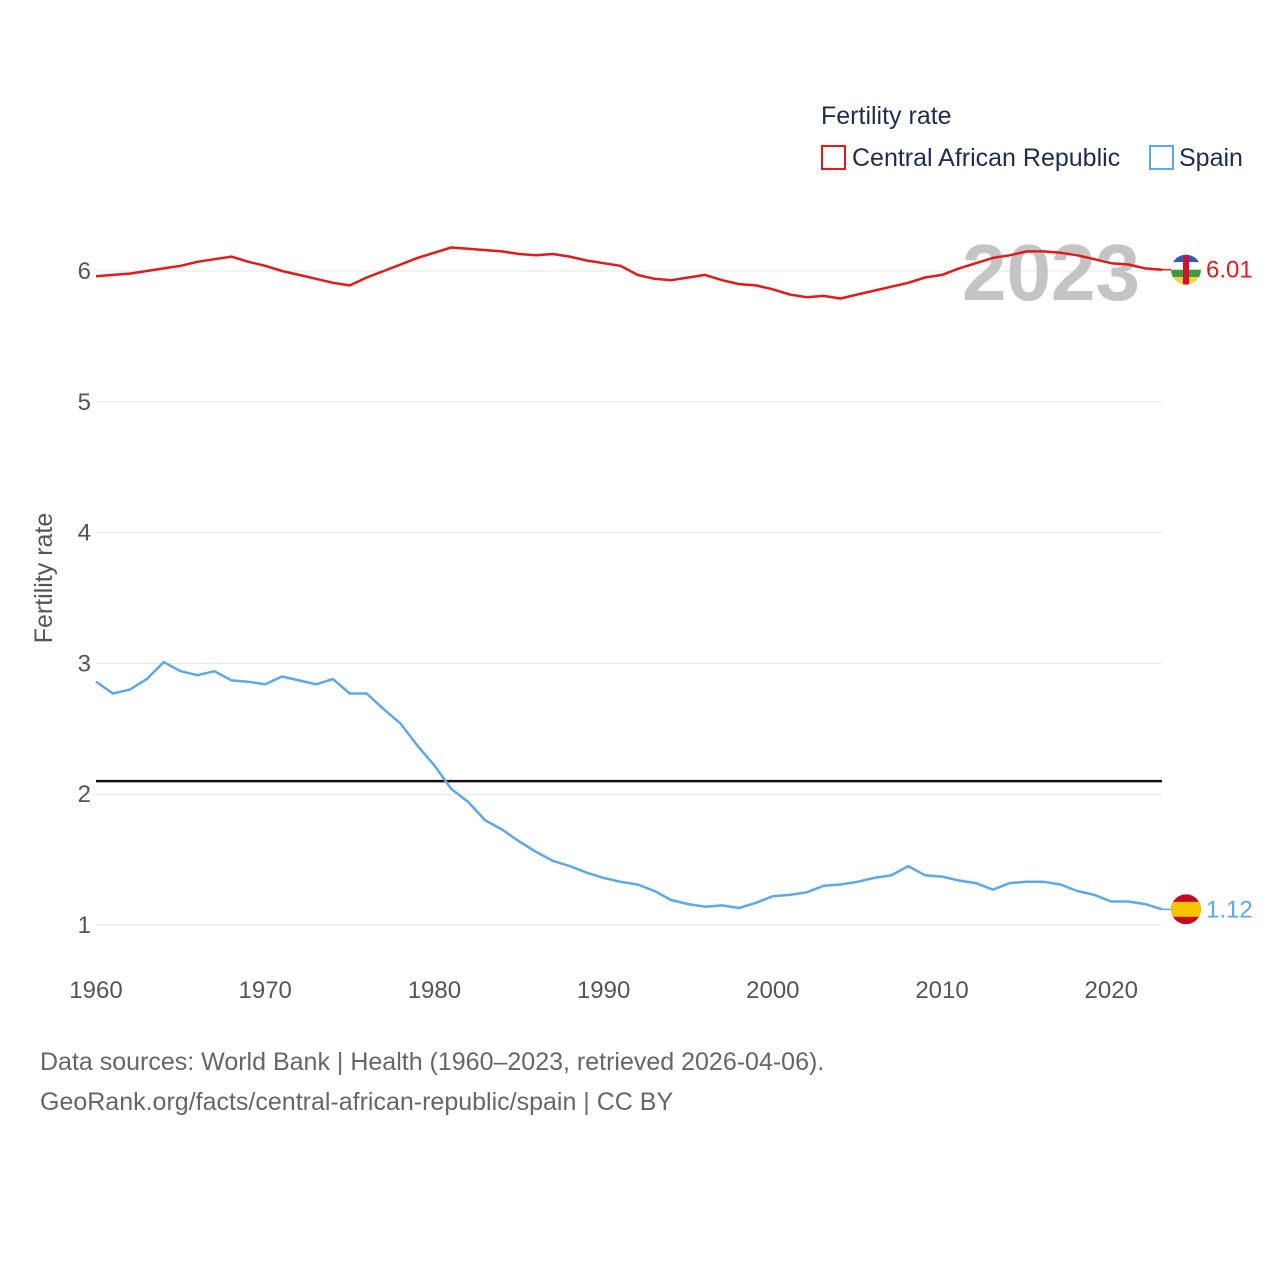 The image size is (1280, 1280). Describe the element at coordinates (1181, 269) in the screenshot. I see `flag-icon-central-african-republic` at that location.